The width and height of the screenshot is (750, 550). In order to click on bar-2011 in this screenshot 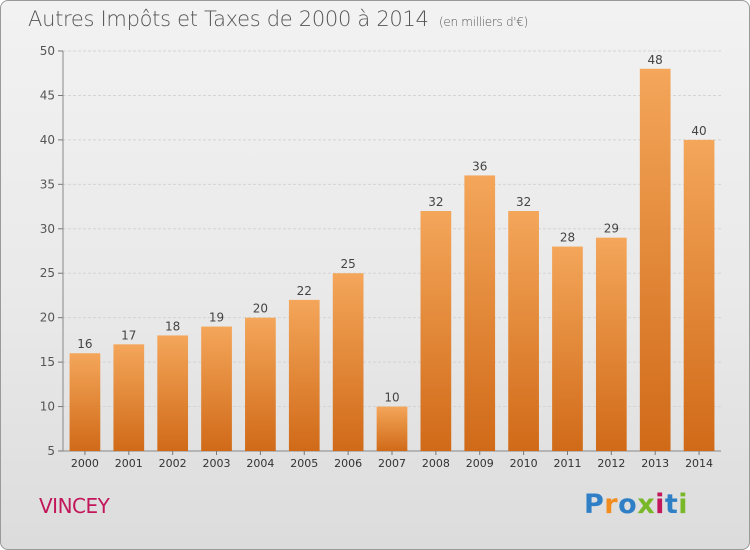, I will do `click(567, 348)`.